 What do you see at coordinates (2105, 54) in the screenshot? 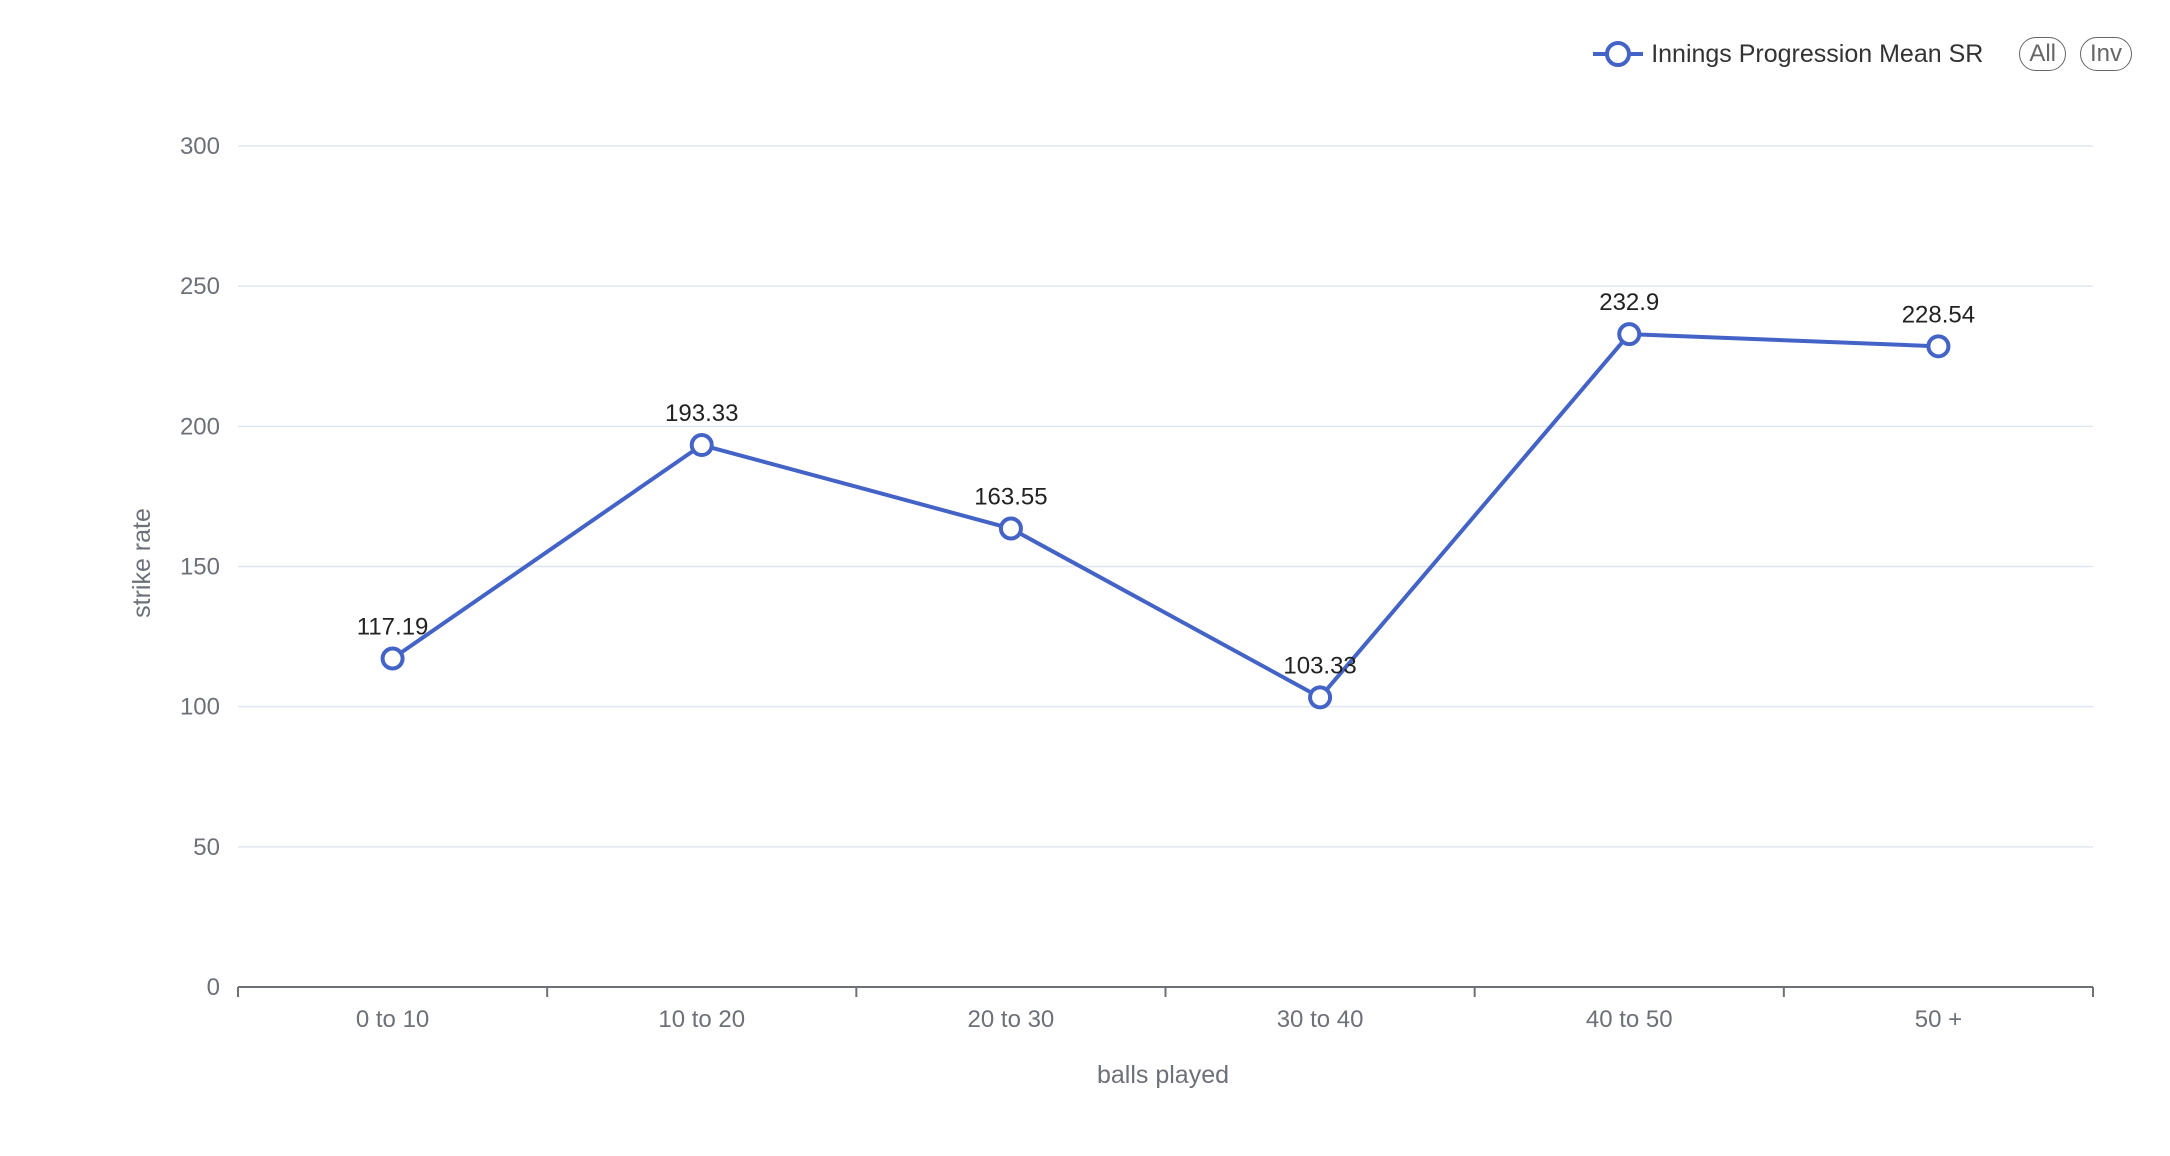
I see `legend-inverse-button: Inv` at bounding box center [2105, 54].